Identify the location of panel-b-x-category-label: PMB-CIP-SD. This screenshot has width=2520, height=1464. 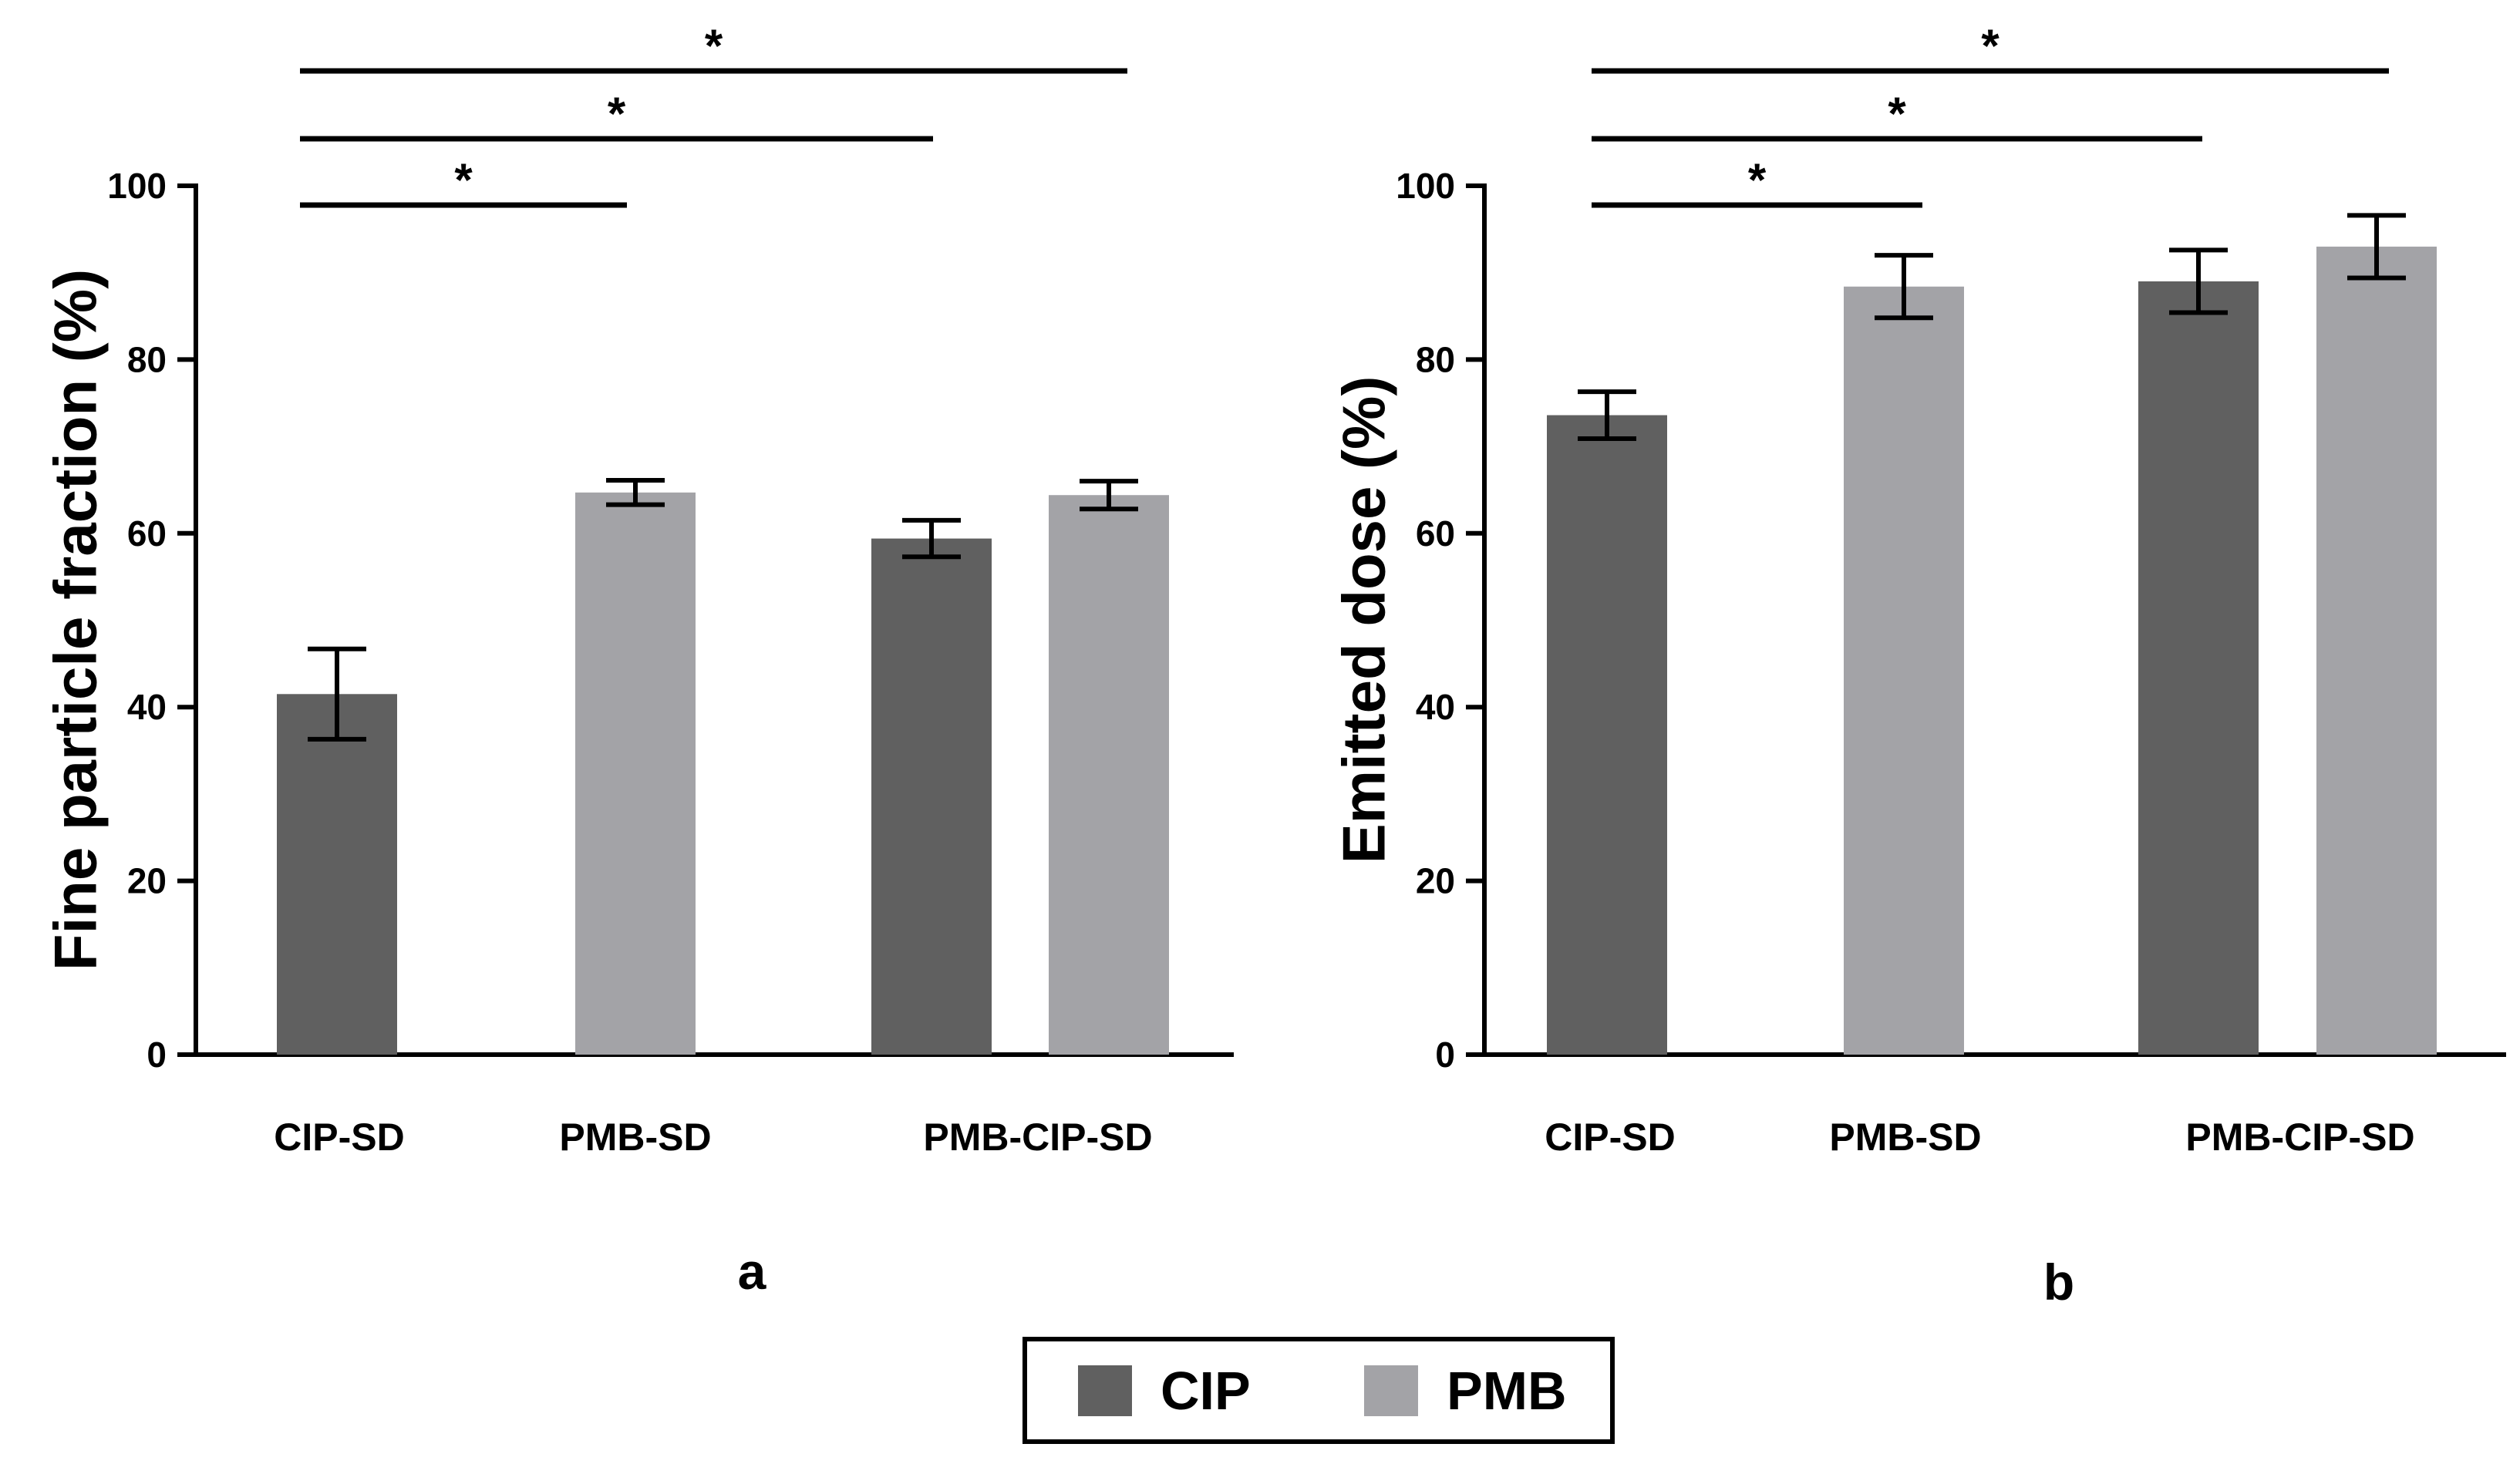
(2299, 1138).